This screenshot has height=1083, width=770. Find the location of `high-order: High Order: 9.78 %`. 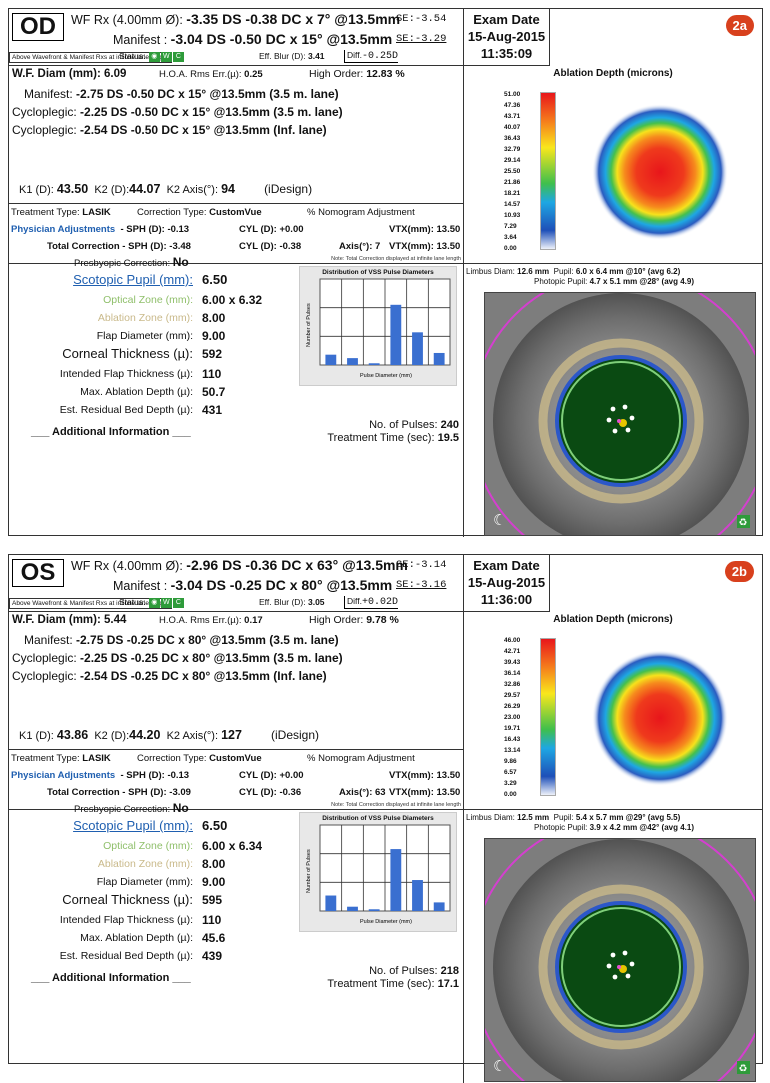

high-order: High Order: 9.78 % is located at coordinates (354, 620).